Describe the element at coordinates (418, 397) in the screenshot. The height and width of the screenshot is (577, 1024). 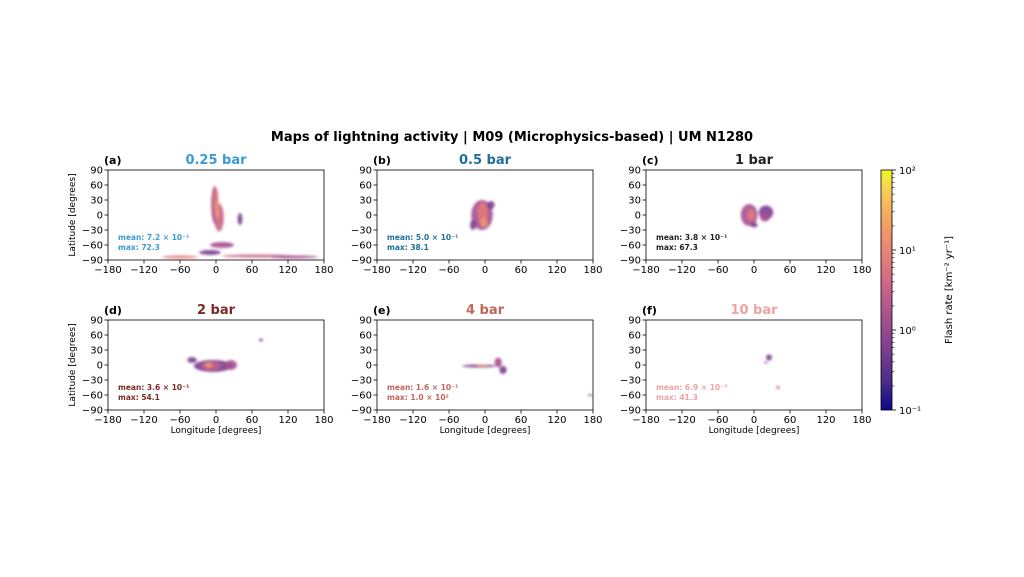
I see `max-annotation: max: 1.0 × 10²` at that location.